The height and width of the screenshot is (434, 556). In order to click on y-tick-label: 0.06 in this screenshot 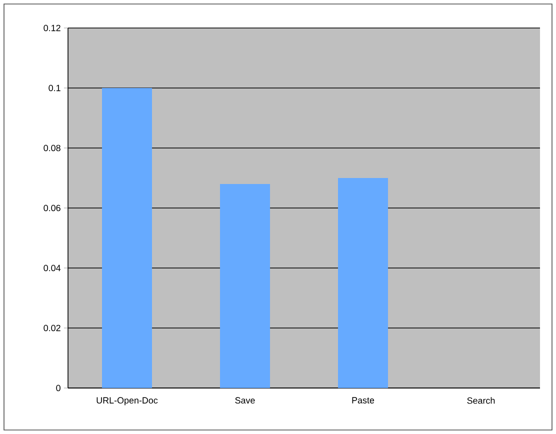, I will do `click(52, 208)`.